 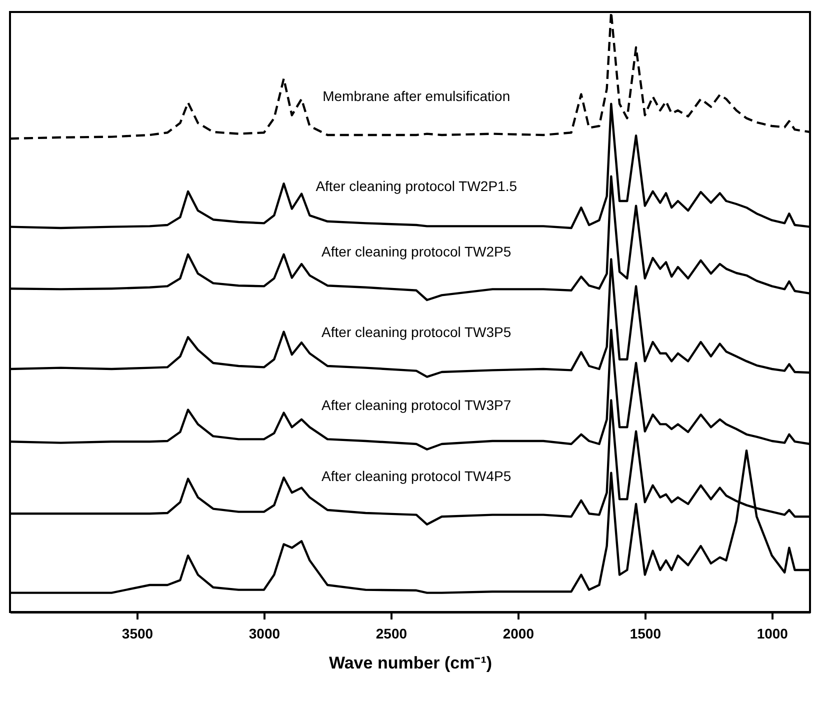 What do you see at coordinates (264, 634) in the screenshot?
I see `x-tick-label: 3000` at bounding box center [264, 634].